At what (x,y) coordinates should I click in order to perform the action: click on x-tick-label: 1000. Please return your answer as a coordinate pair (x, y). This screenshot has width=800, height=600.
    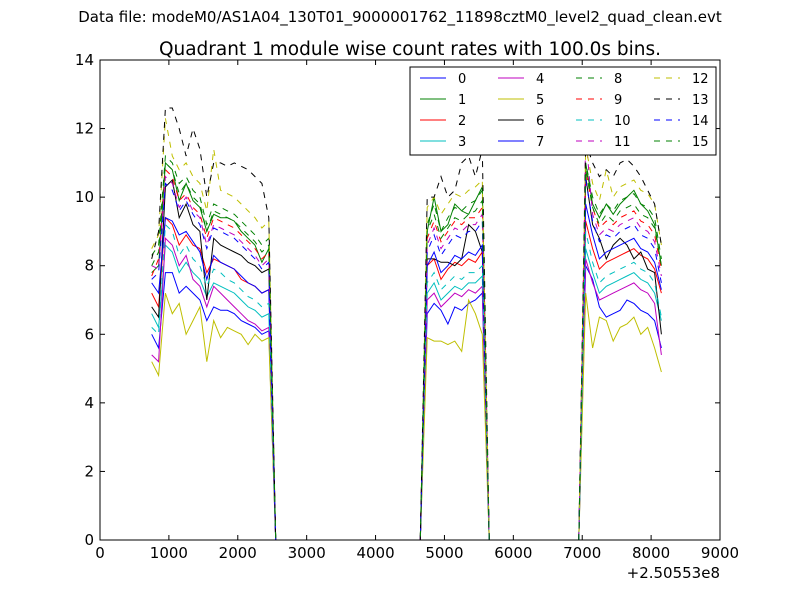
    Looking at the image, I should click on (169, 553).